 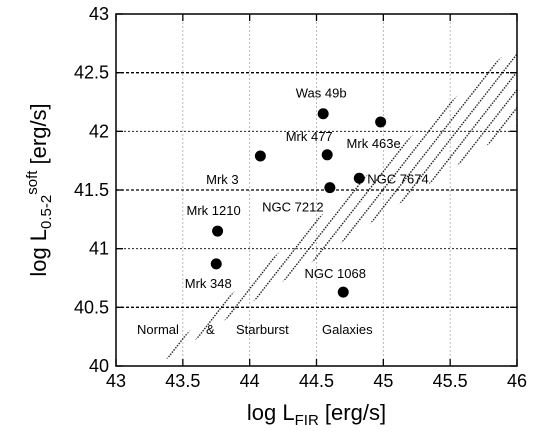 I want to click on point-label: Mrk 348, so click(x=208, y=283).